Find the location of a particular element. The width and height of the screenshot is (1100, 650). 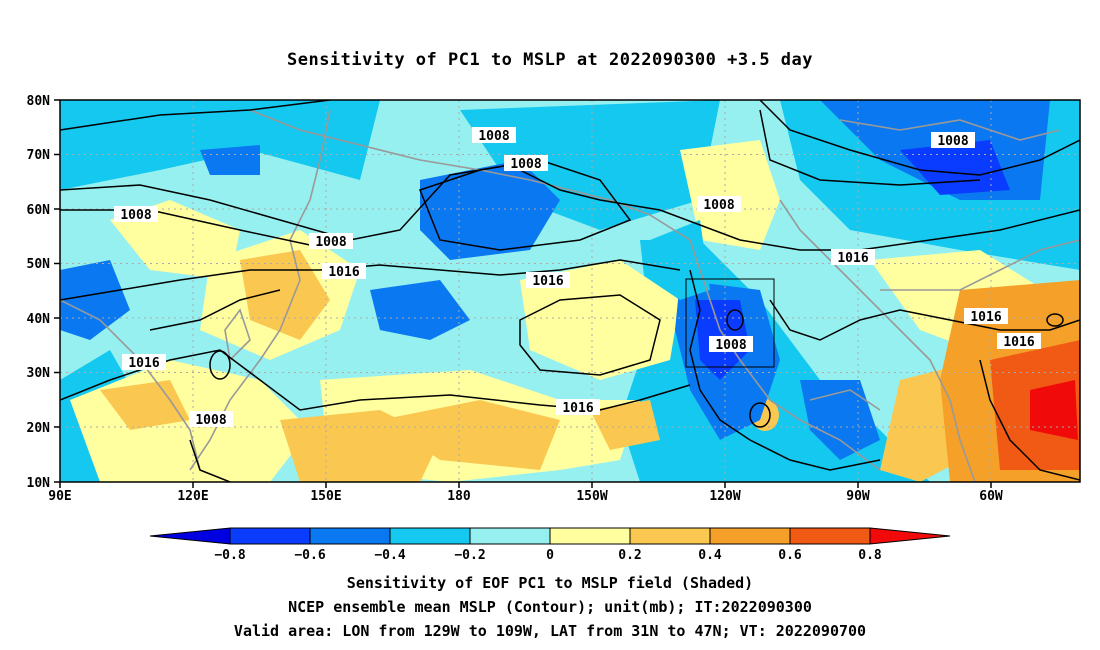

lon-label: 120W is located at coordinates (724, 496).